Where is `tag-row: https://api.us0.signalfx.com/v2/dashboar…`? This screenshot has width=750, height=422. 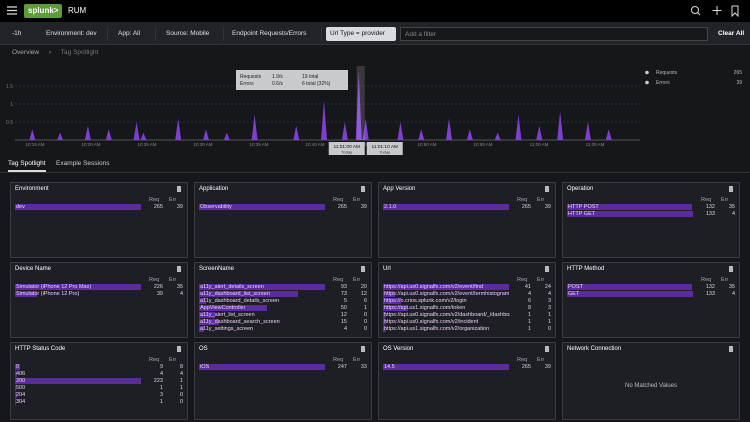 tag-row: https://api.us0.signalfx.com/v2/dashboar… is located at coordinates (469, 315).